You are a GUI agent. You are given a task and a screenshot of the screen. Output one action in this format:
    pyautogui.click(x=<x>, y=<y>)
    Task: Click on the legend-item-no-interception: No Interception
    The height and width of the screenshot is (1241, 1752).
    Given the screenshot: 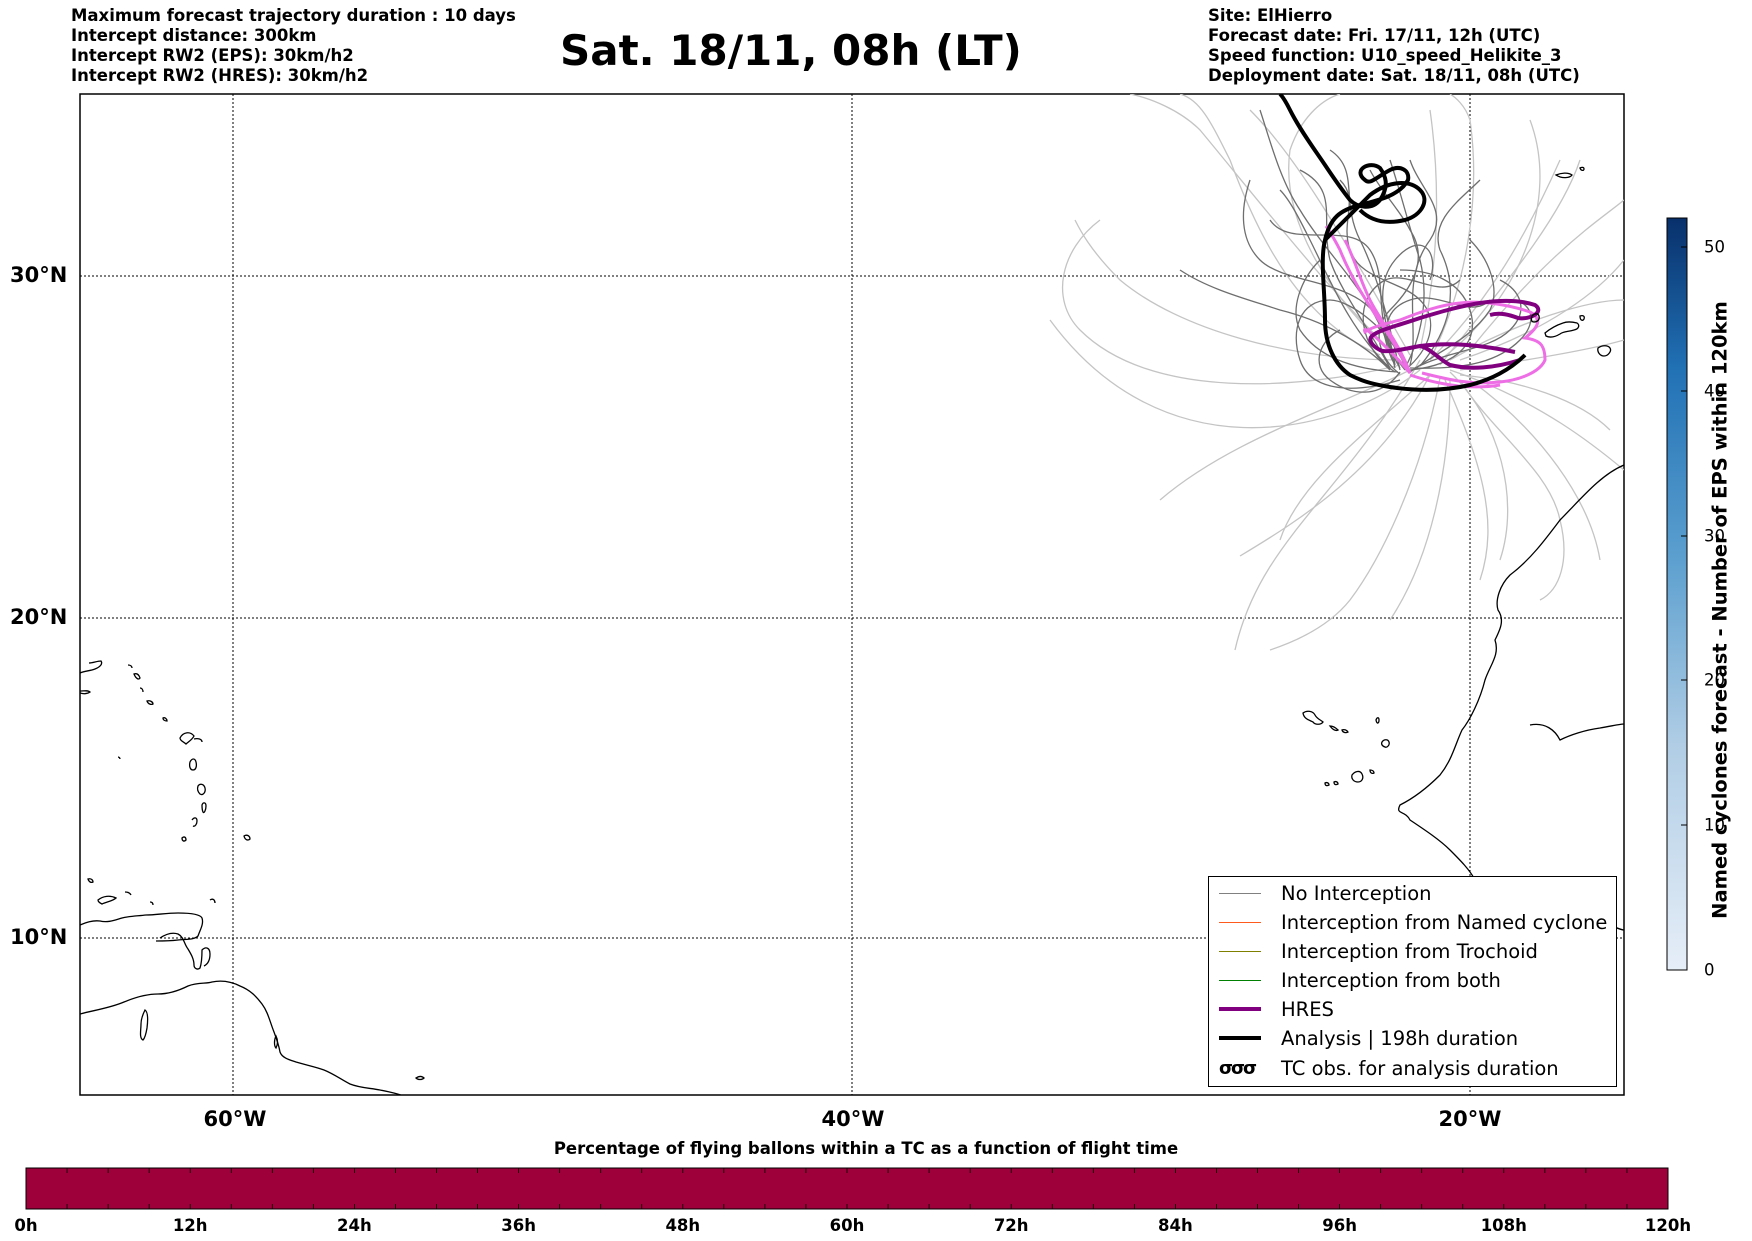 What is the action you would take?
    pyautogui.click(x=1325, y=893)
    